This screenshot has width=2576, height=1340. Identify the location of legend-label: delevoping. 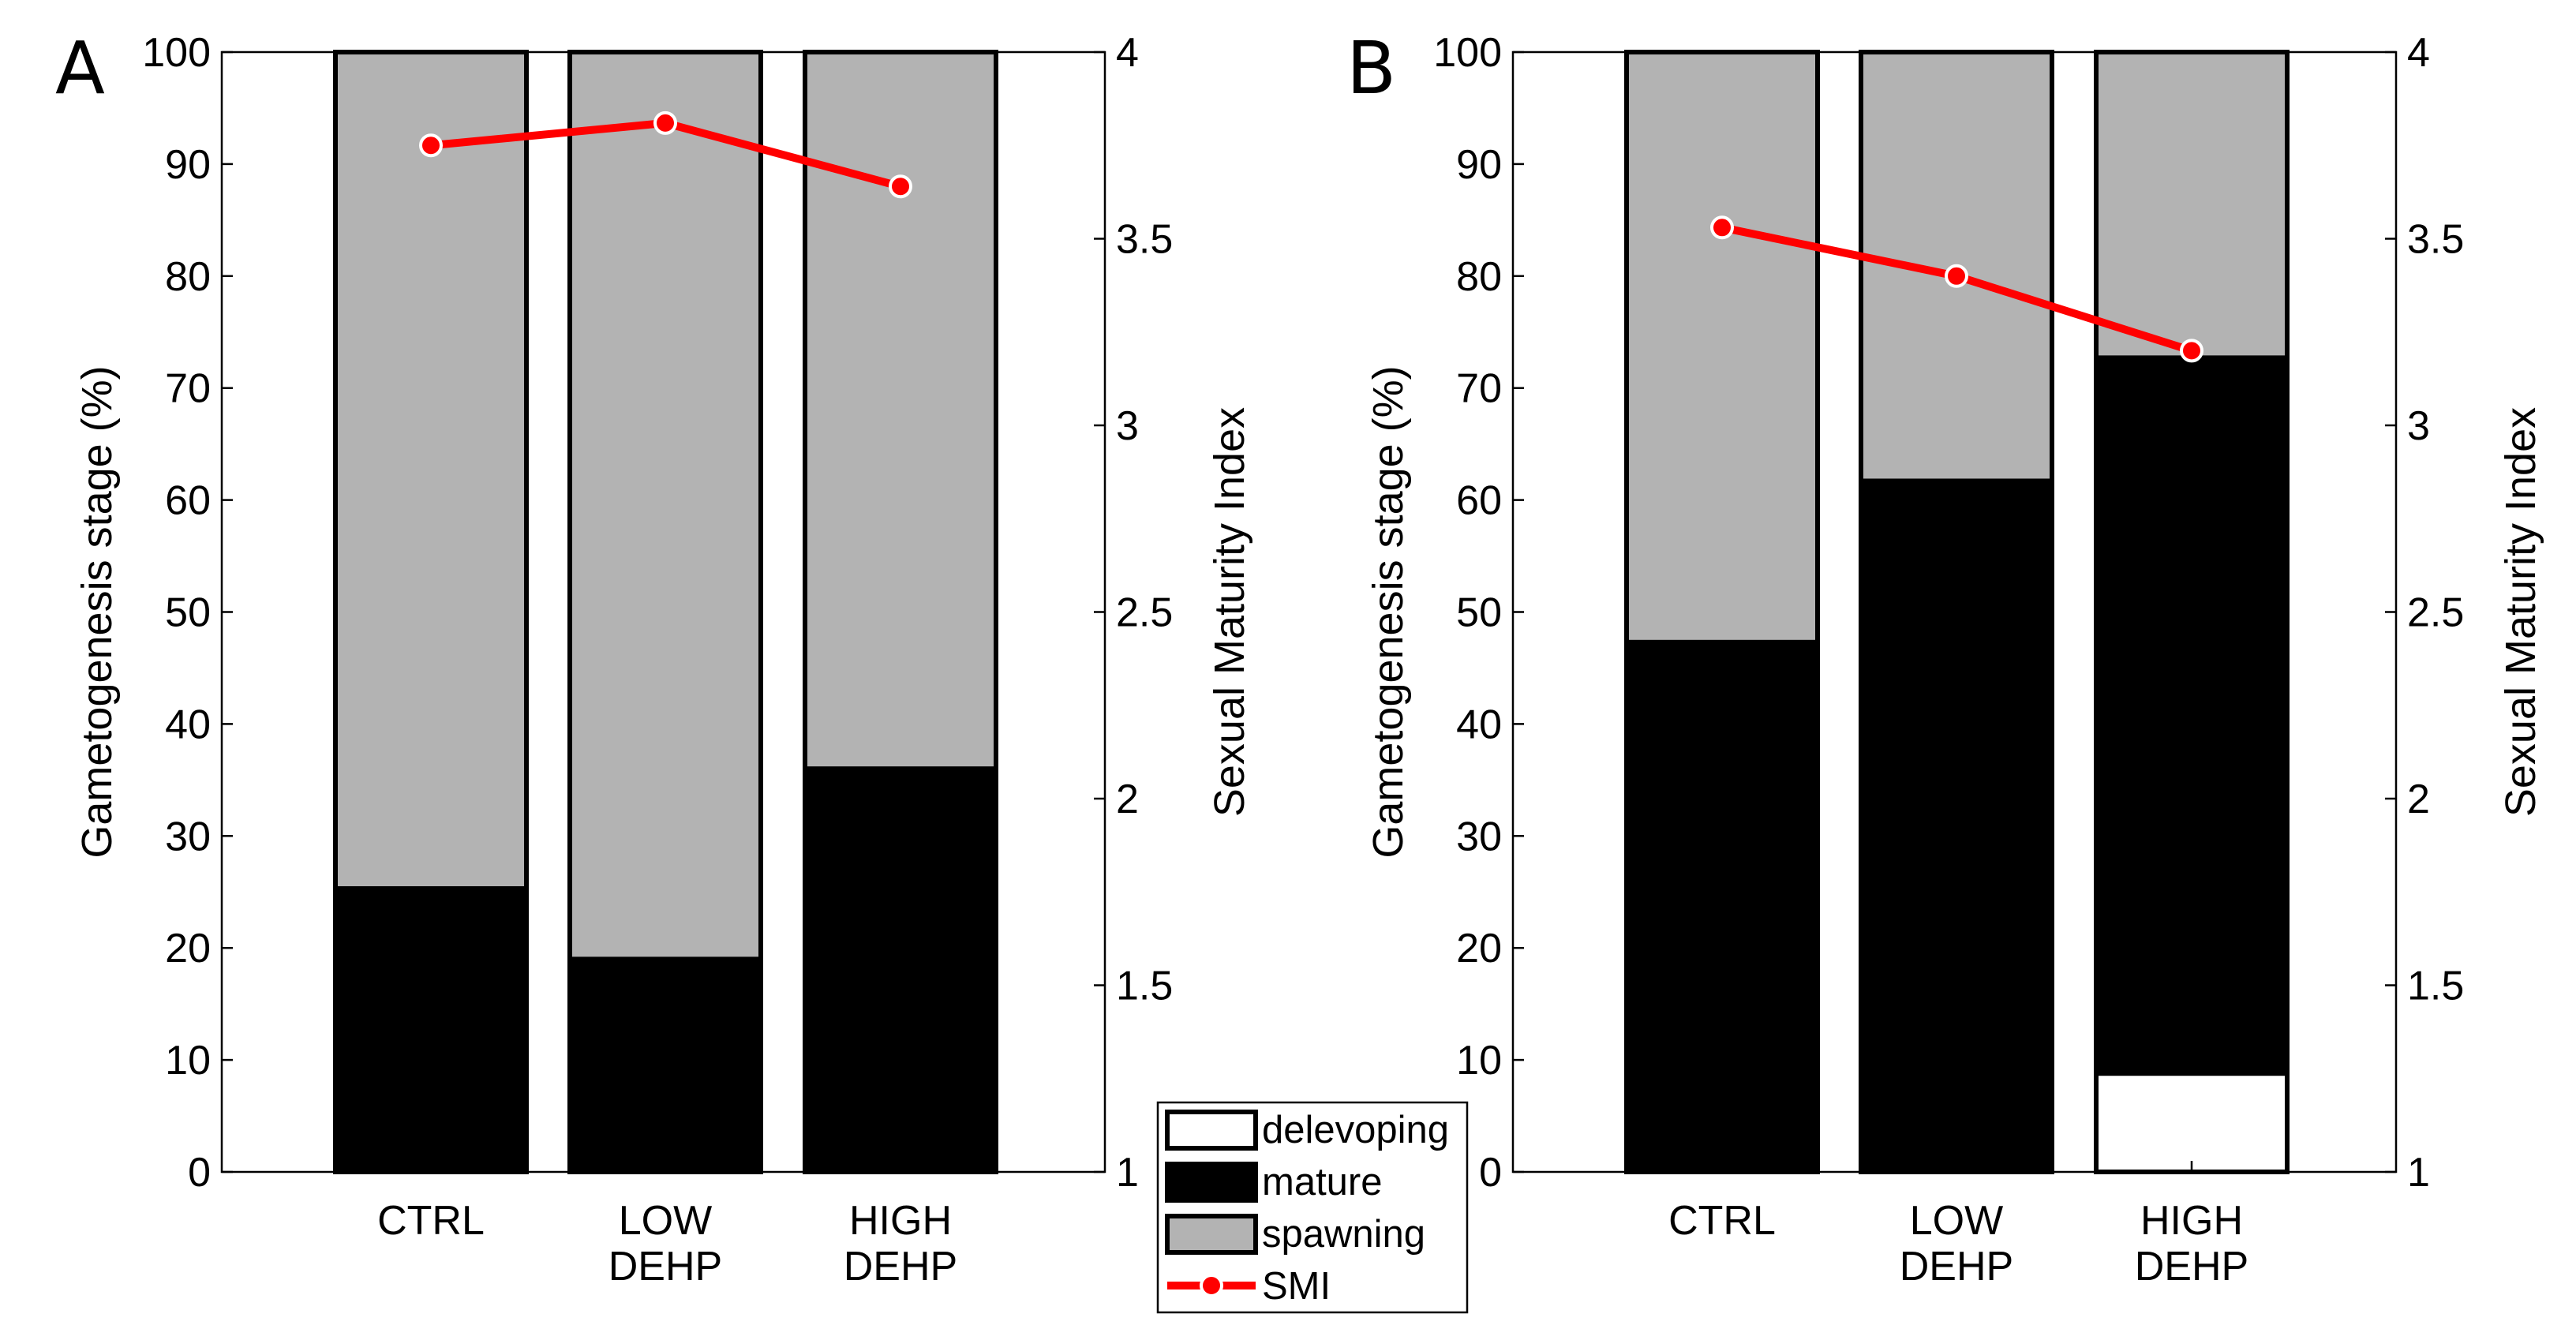
(1355, 1130).